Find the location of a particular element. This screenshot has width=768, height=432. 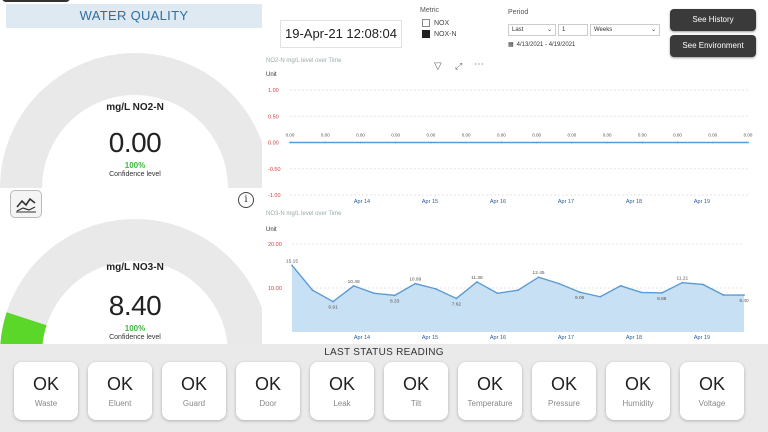

period-count-input: 1 is located at coordinates (573, 30).